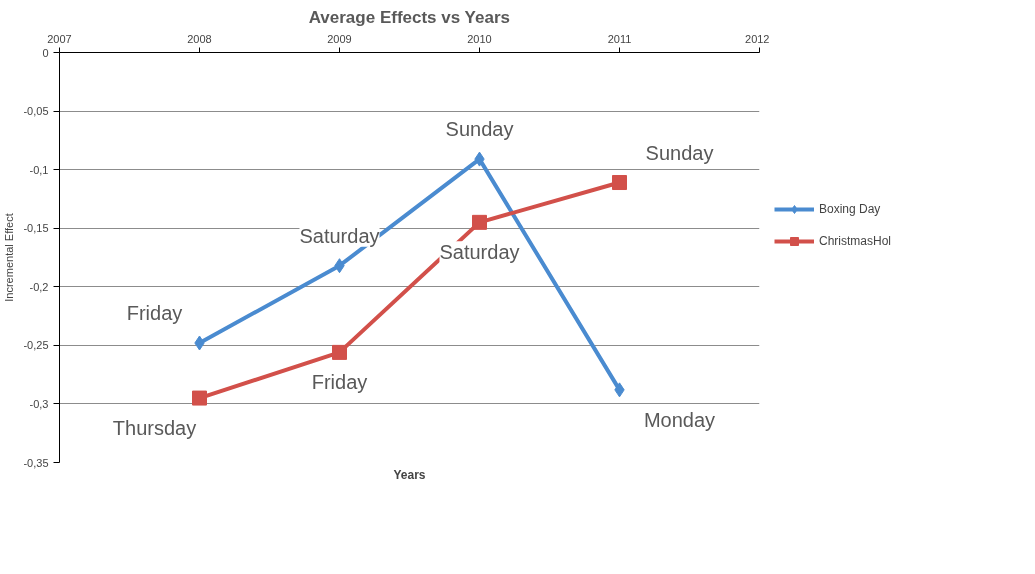 The height and width of the screenshot is (574, 1035). I want to click on y-tick-label: -0,1, so click(39, 169).